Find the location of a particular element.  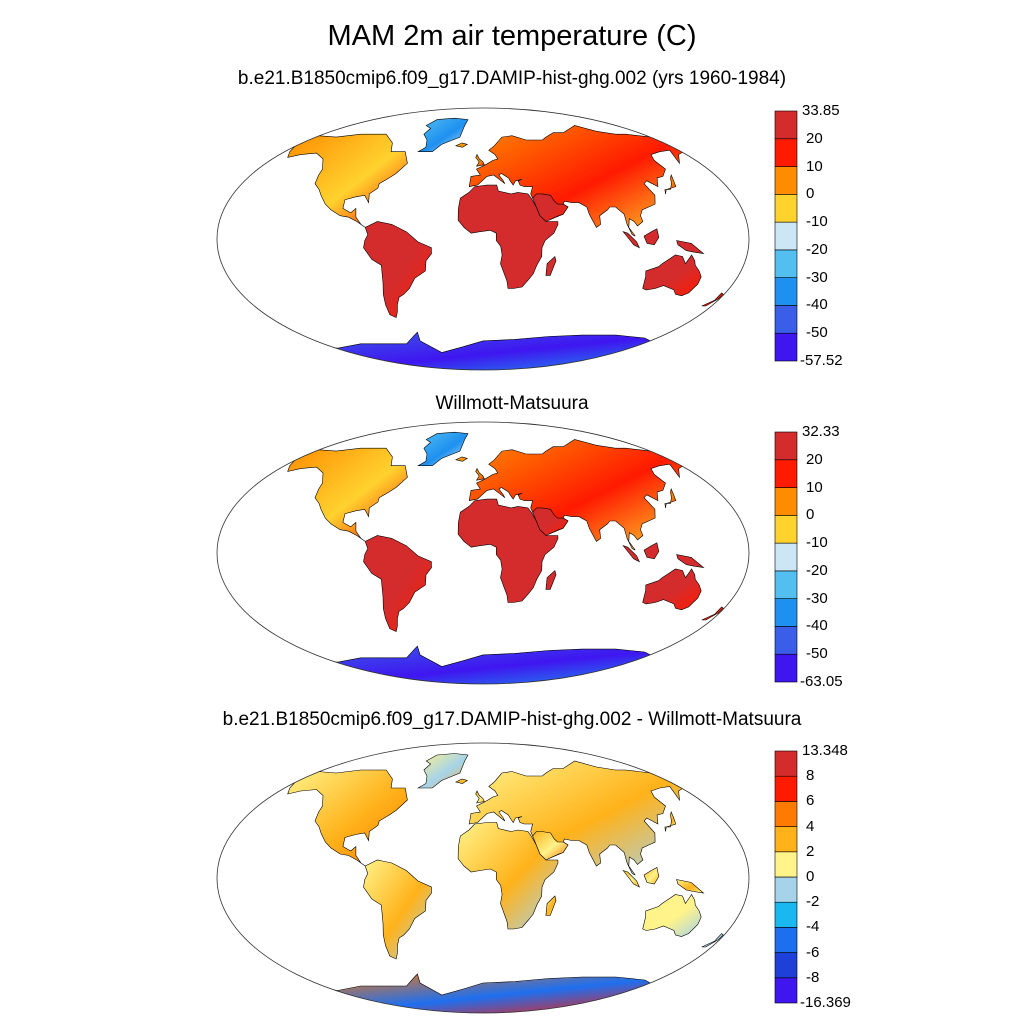

colorbar-label: -6 is located at coordinates (813, 952).